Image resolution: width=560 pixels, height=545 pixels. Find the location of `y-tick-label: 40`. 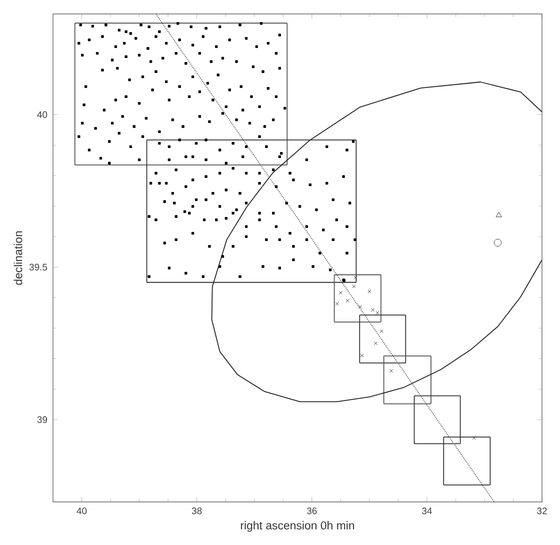

y-tick-label: 40 is located at coordinates (42, 114).